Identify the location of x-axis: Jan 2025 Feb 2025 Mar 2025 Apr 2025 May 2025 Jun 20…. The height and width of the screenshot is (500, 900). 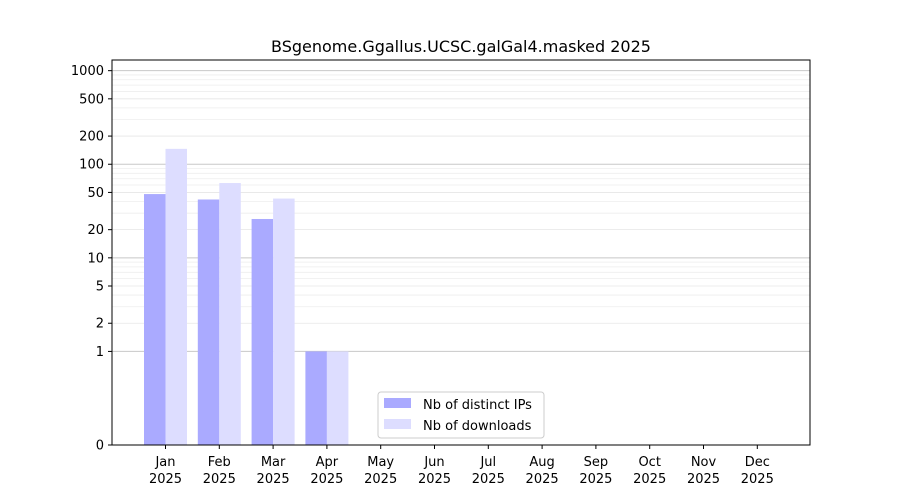
(461, 466).